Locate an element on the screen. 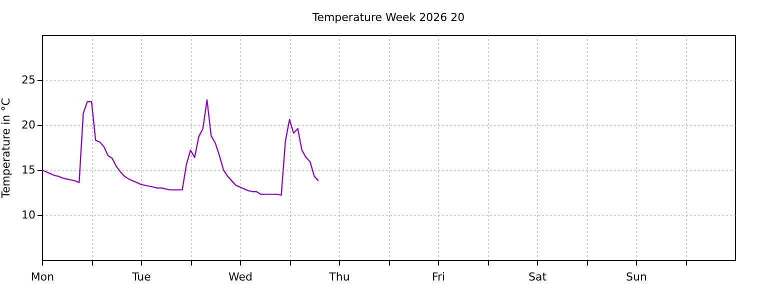 Image resolution: width=768 pixels, height=288 pixels. x-tick-label: Thu is located at coordinates (339, 277).